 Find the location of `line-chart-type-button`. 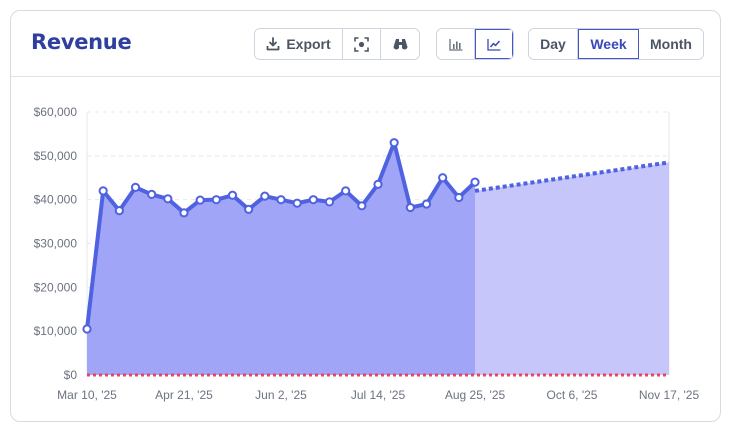

line-chart-type-button is located at coordinates (494, 44).